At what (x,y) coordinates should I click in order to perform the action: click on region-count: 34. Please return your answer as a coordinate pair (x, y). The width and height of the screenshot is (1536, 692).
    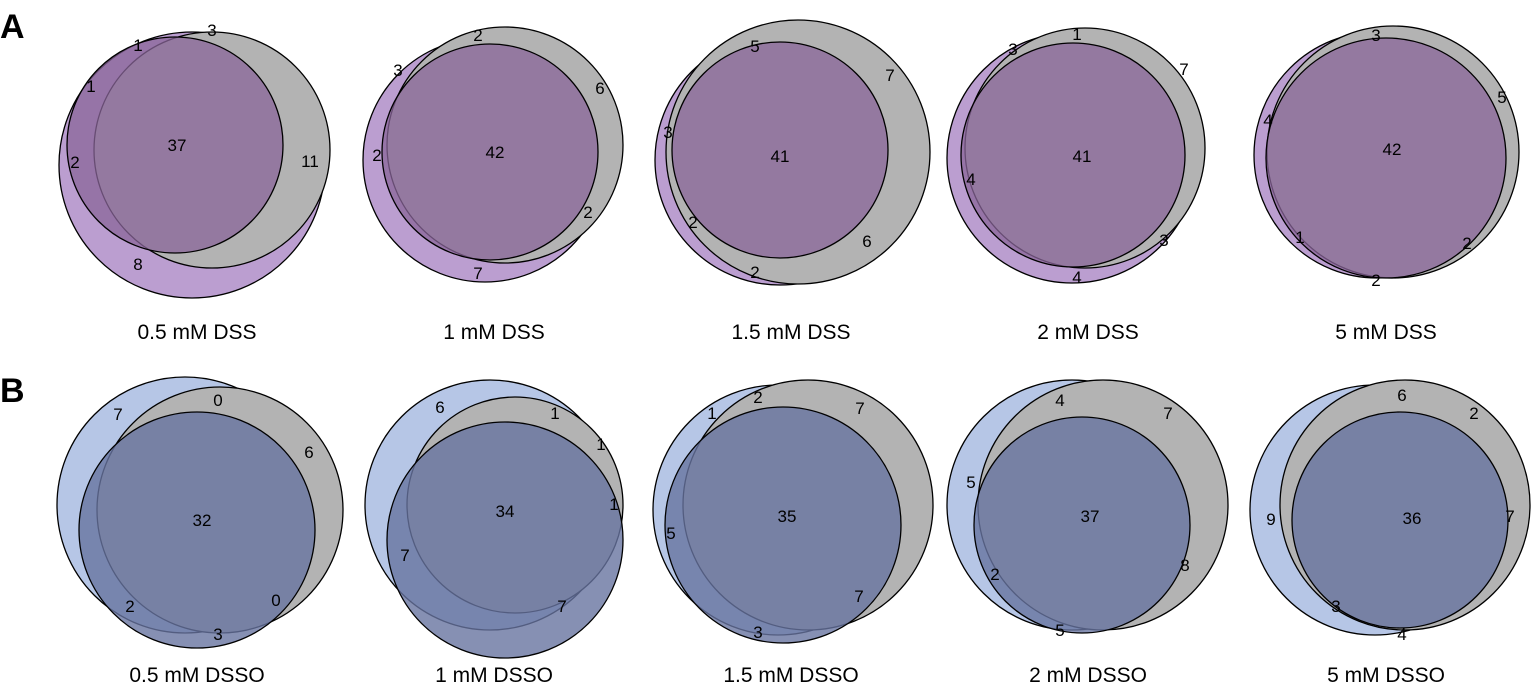
    Looking at the image, I should click on (505, 511).